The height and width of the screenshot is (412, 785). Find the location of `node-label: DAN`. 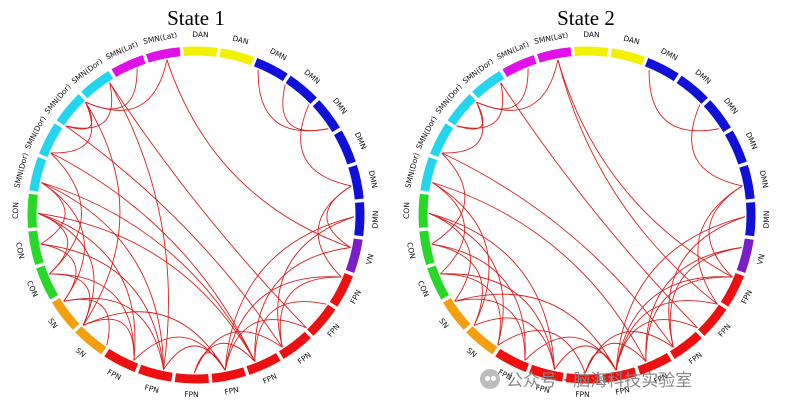

node-label: DAN is located at coordinates (631, 40).